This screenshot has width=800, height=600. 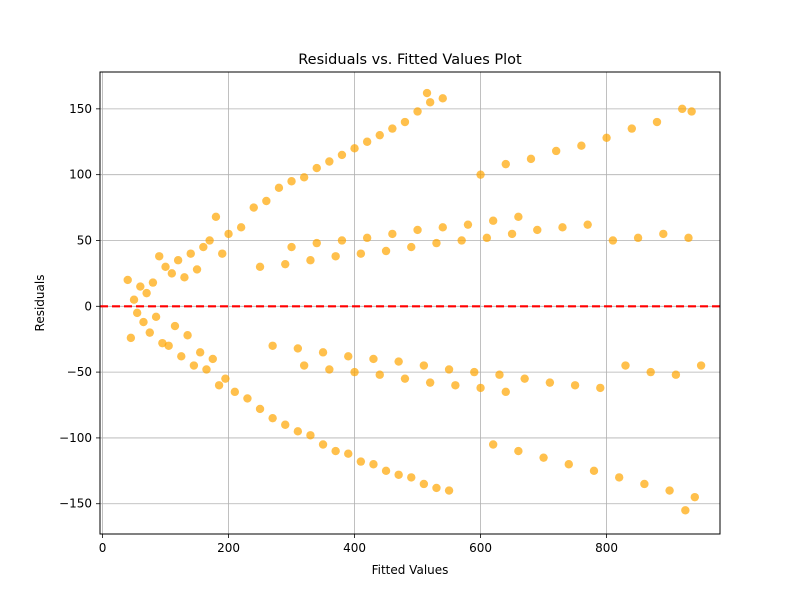 I want to click on y-tick-label: 0, so click(x=88, y=306).